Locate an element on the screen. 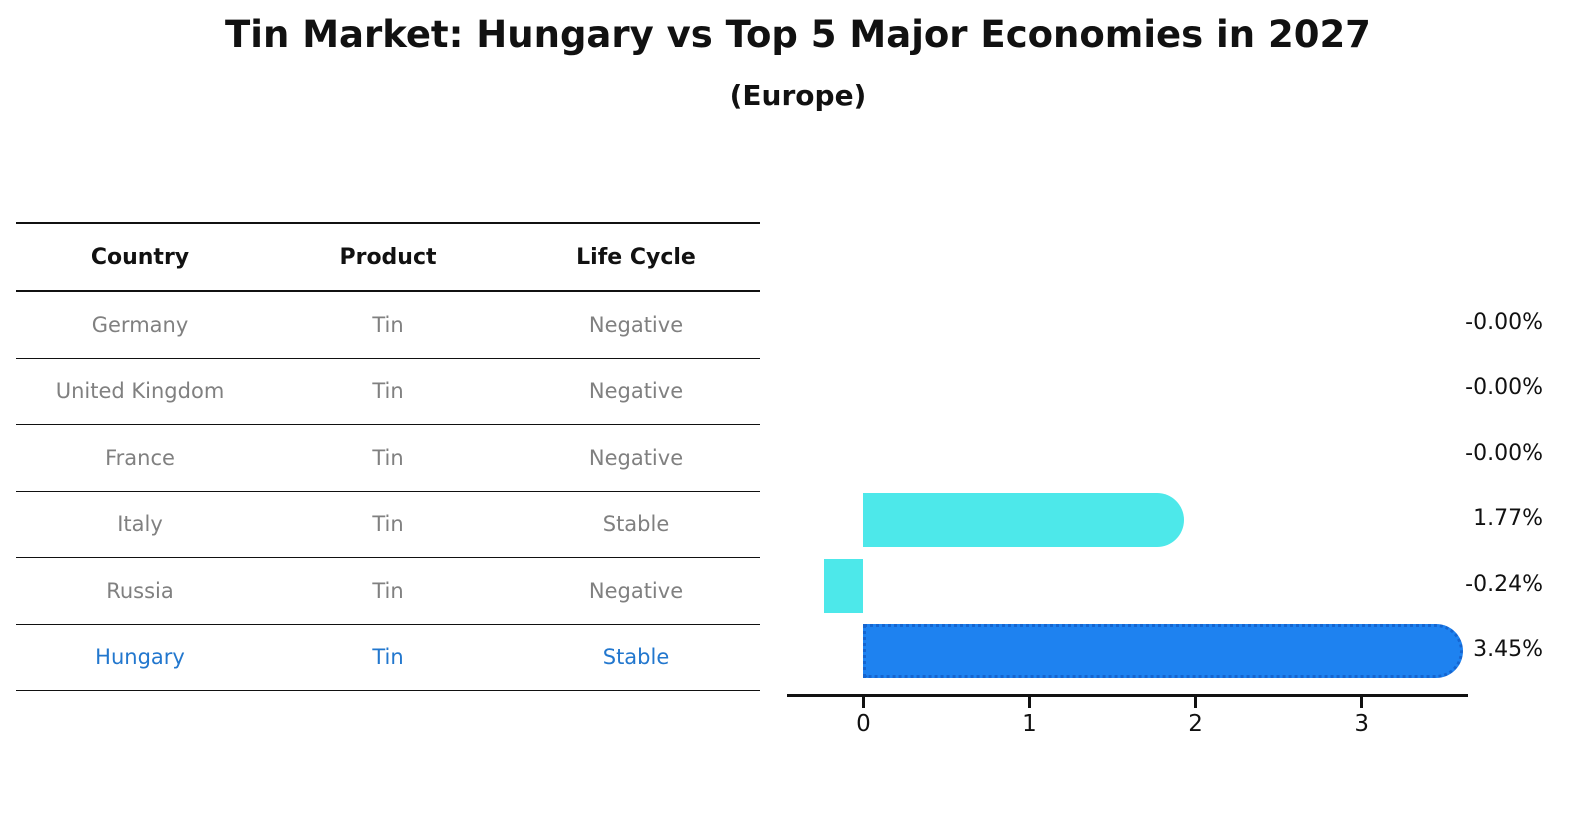  value-label-russia: -0.24% is located at coordinates (1504, 584).